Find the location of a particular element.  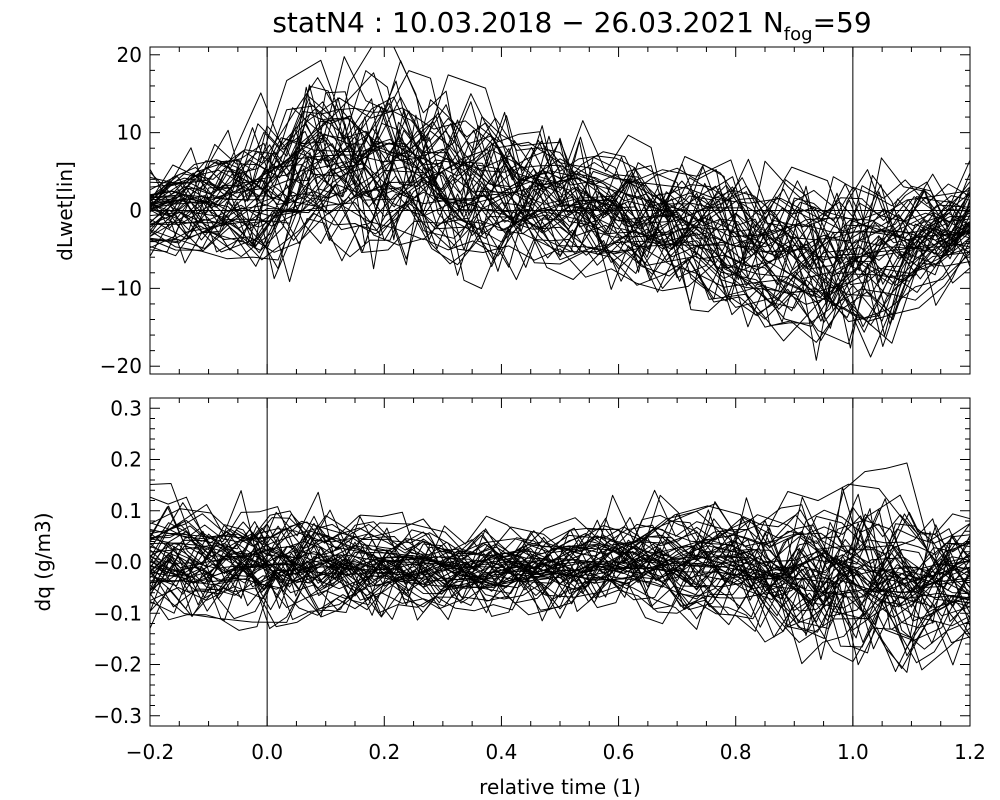

top-panel-y-tick-label: −20 is located at coordinates (121, 366).